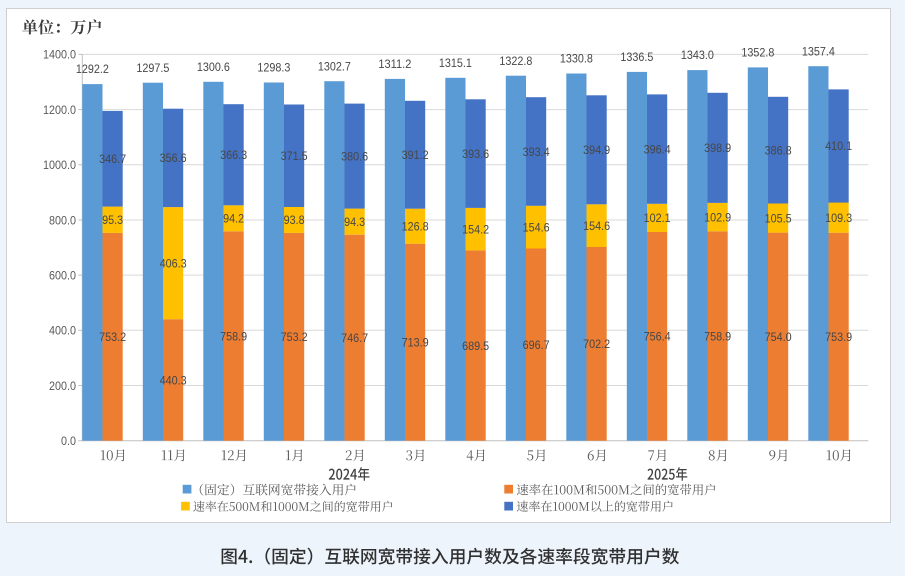 Image resolution: width=905 pixels, height=576 pixels. What do you see at coordinates (213, 67) in the screenshot?
I see `svg-text: 1300.6` at bounding box center [213, 67].